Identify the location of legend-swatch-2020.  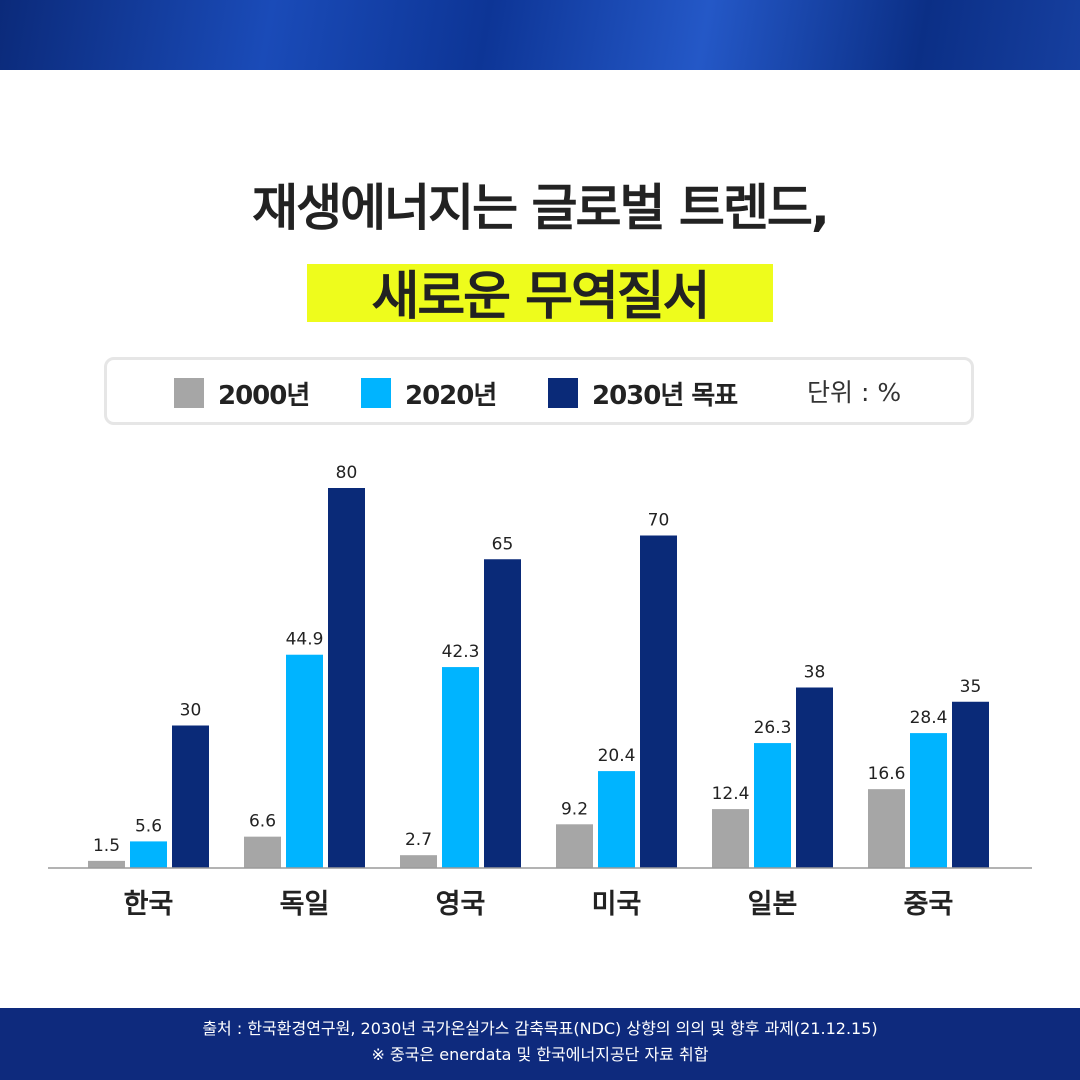
(376, 393).